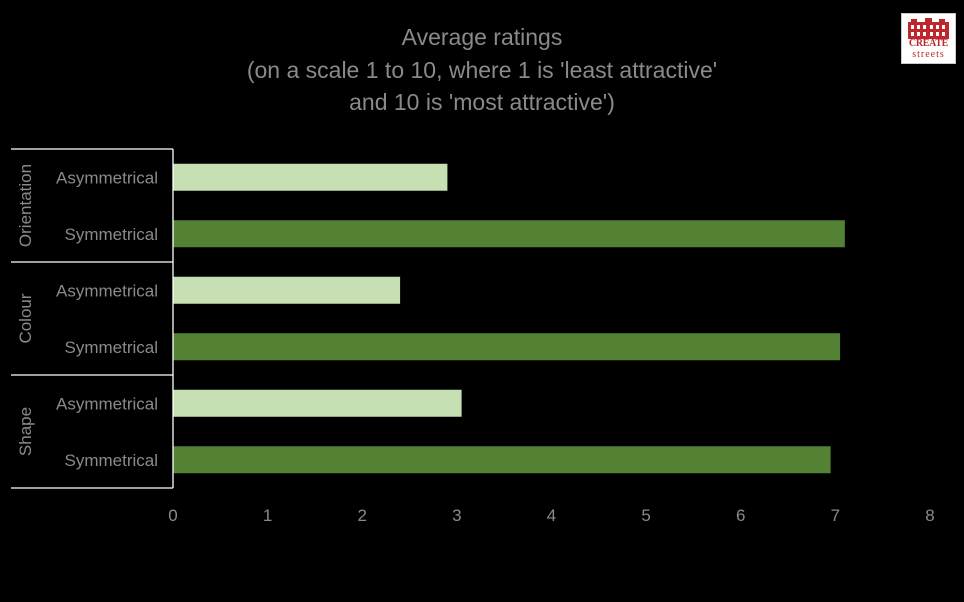  I want to click on bar-shape-asymmetrical, so click(317, 403).